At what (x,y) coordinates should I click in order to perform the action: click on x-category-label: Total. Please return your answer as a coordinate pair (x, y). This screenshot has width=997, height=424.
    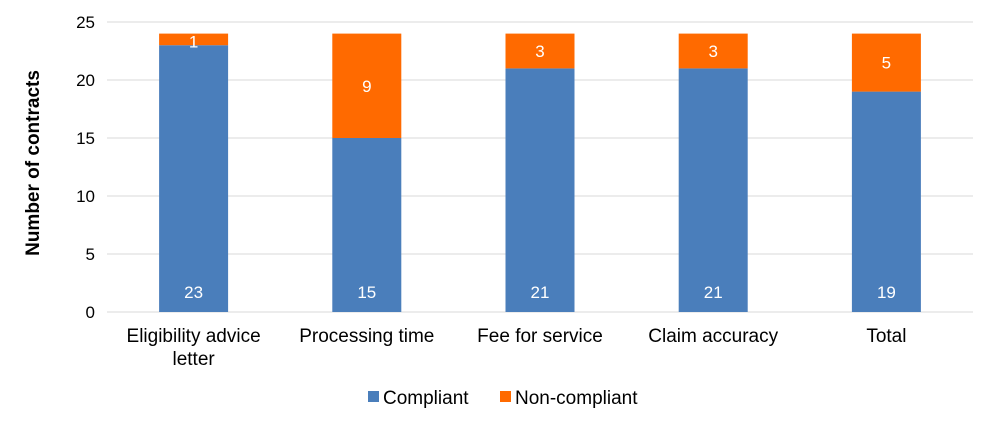
    Looking at the image, I should click on (886, 336).